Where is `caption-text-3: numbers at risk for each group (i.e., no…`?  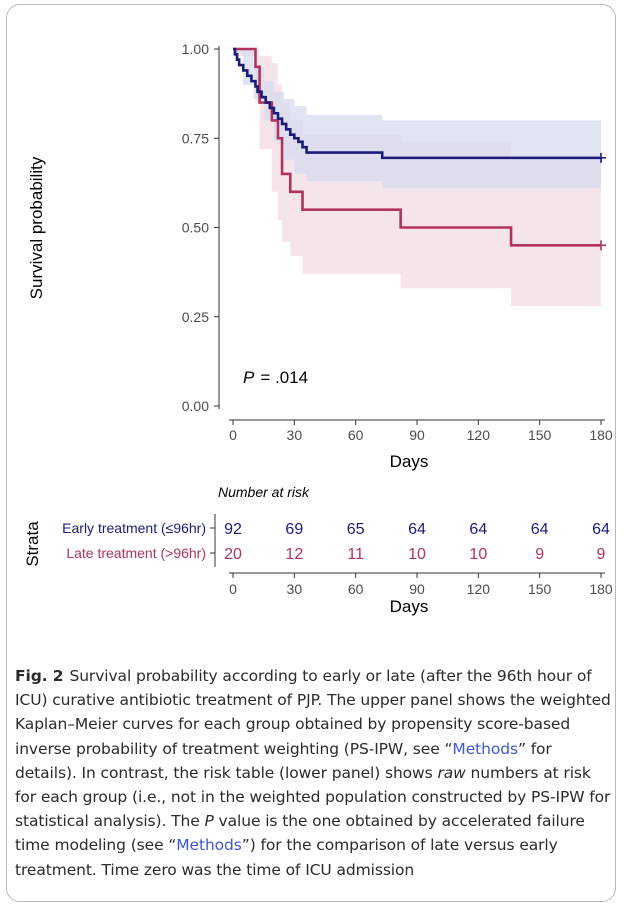
caption-text-3: numbers at risk for each group (i.e., no… is located at coordinates (313, 797).